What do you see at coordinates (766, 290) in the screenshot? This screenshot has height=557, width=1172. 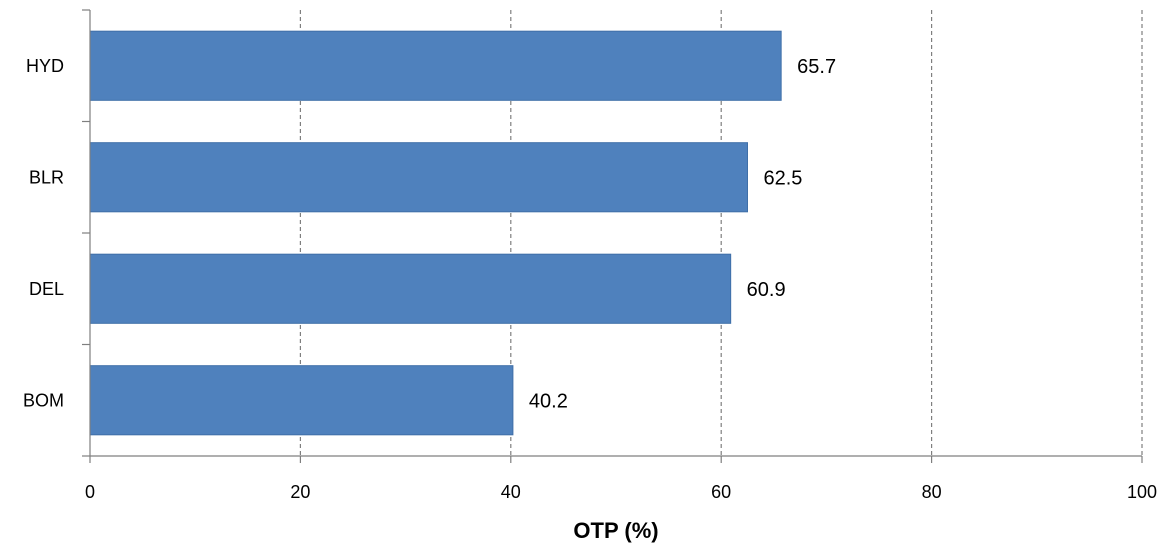 I see `data-label-del: 60.9` at bounding box center [766, 290].